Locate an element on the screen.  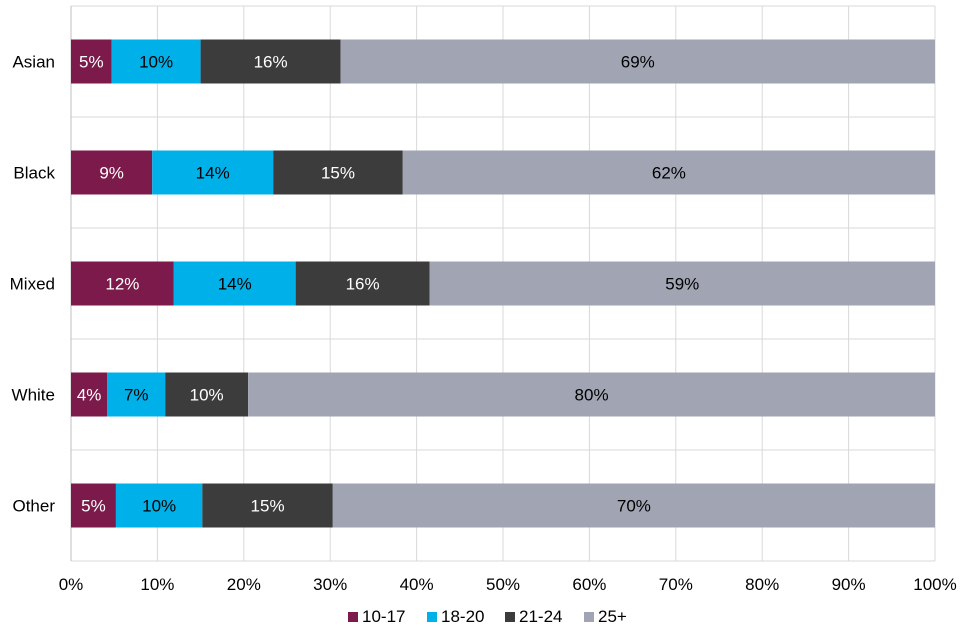
data-label: 69% is located at coordinates (638, 62).